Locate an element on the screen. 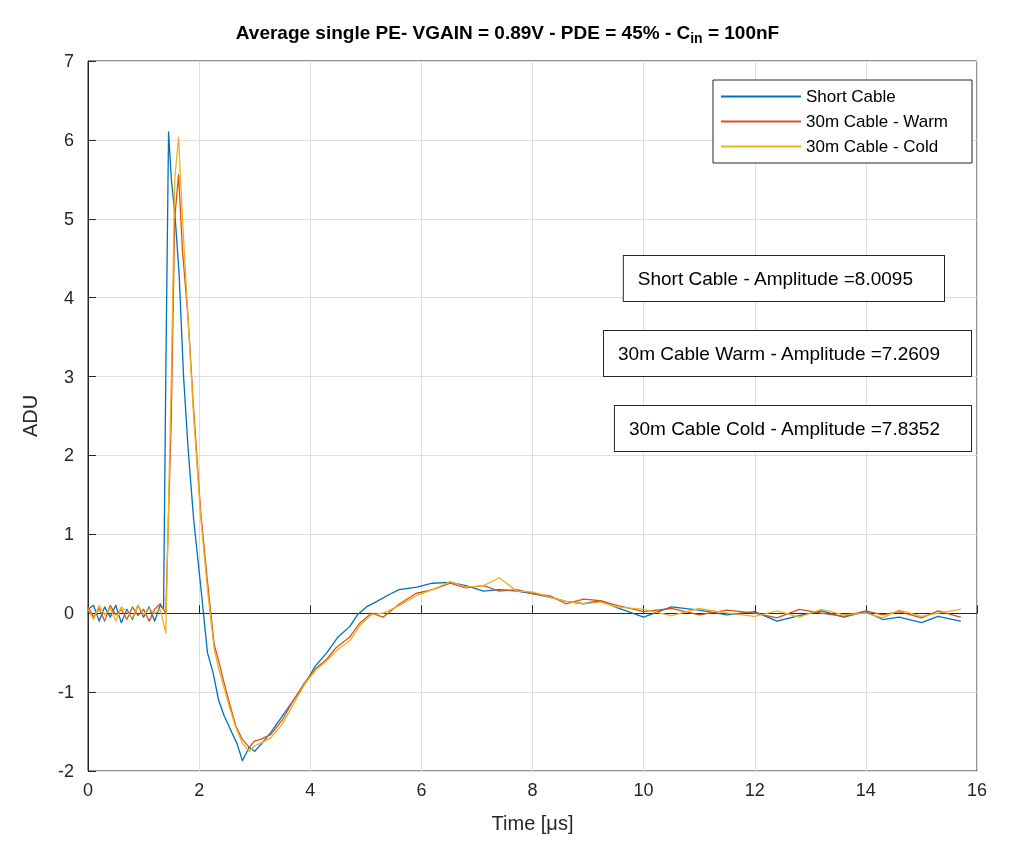  x-tick-label: 14 is located at coordinates (865, 790).